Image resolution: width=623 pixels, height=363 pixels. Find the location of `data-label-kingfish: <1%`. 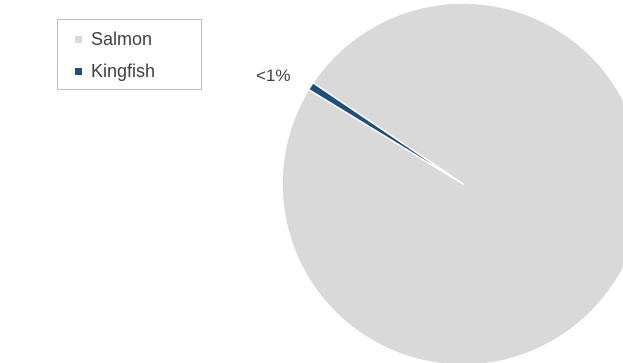

data-label-kingfish: <1% is located at coordinates (273, 75).